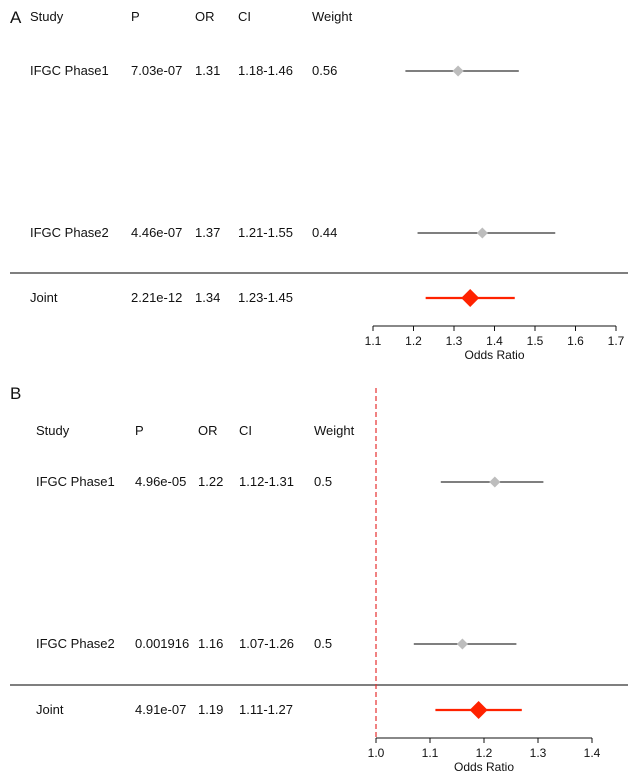 The height and width of the screenshot is (779, 629). Describe the element at coordinates (157, 232) in the screenshot. I see `p-value: 4.46e-07` at that location.